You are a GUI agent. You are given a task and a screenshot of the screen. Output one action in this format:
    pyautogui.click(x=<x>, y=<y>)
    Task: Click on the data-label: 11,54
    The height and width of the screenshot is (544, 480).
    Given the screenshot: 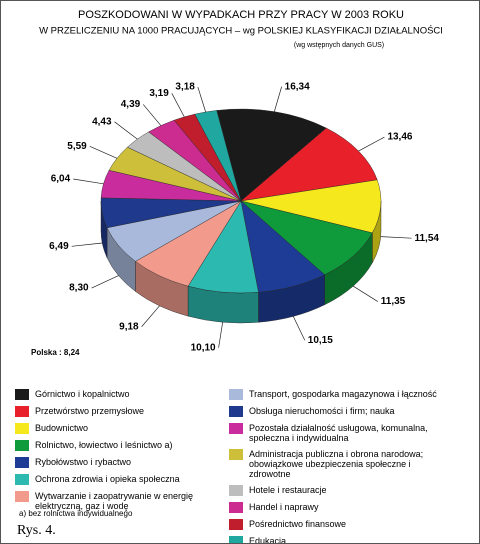 What is the action you would take?
    pyautogui.click(x=426, y=238)
    